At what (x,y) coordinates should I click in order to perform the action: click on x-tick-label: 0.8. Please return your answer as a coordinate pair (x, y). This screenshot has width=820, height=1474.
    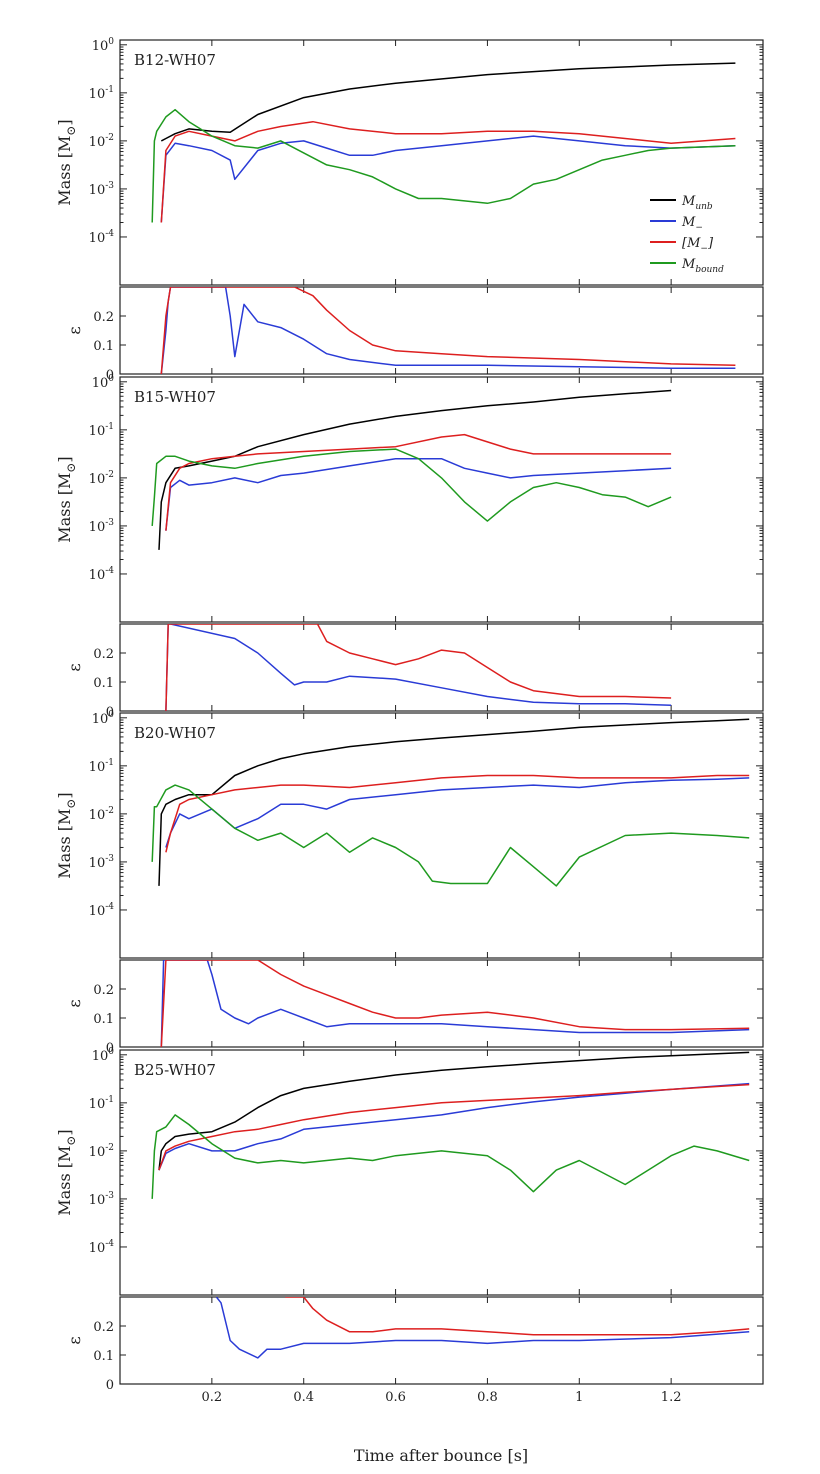
    Looking at the image, I should click on (487, 1397).